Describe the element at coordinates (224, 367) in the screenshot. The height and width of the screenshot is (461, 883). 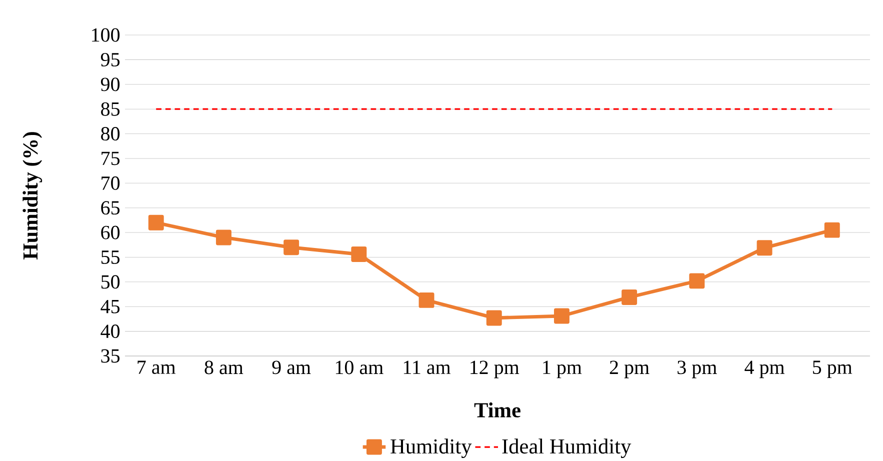
I see `x-tick-label: 8 am` at that location.